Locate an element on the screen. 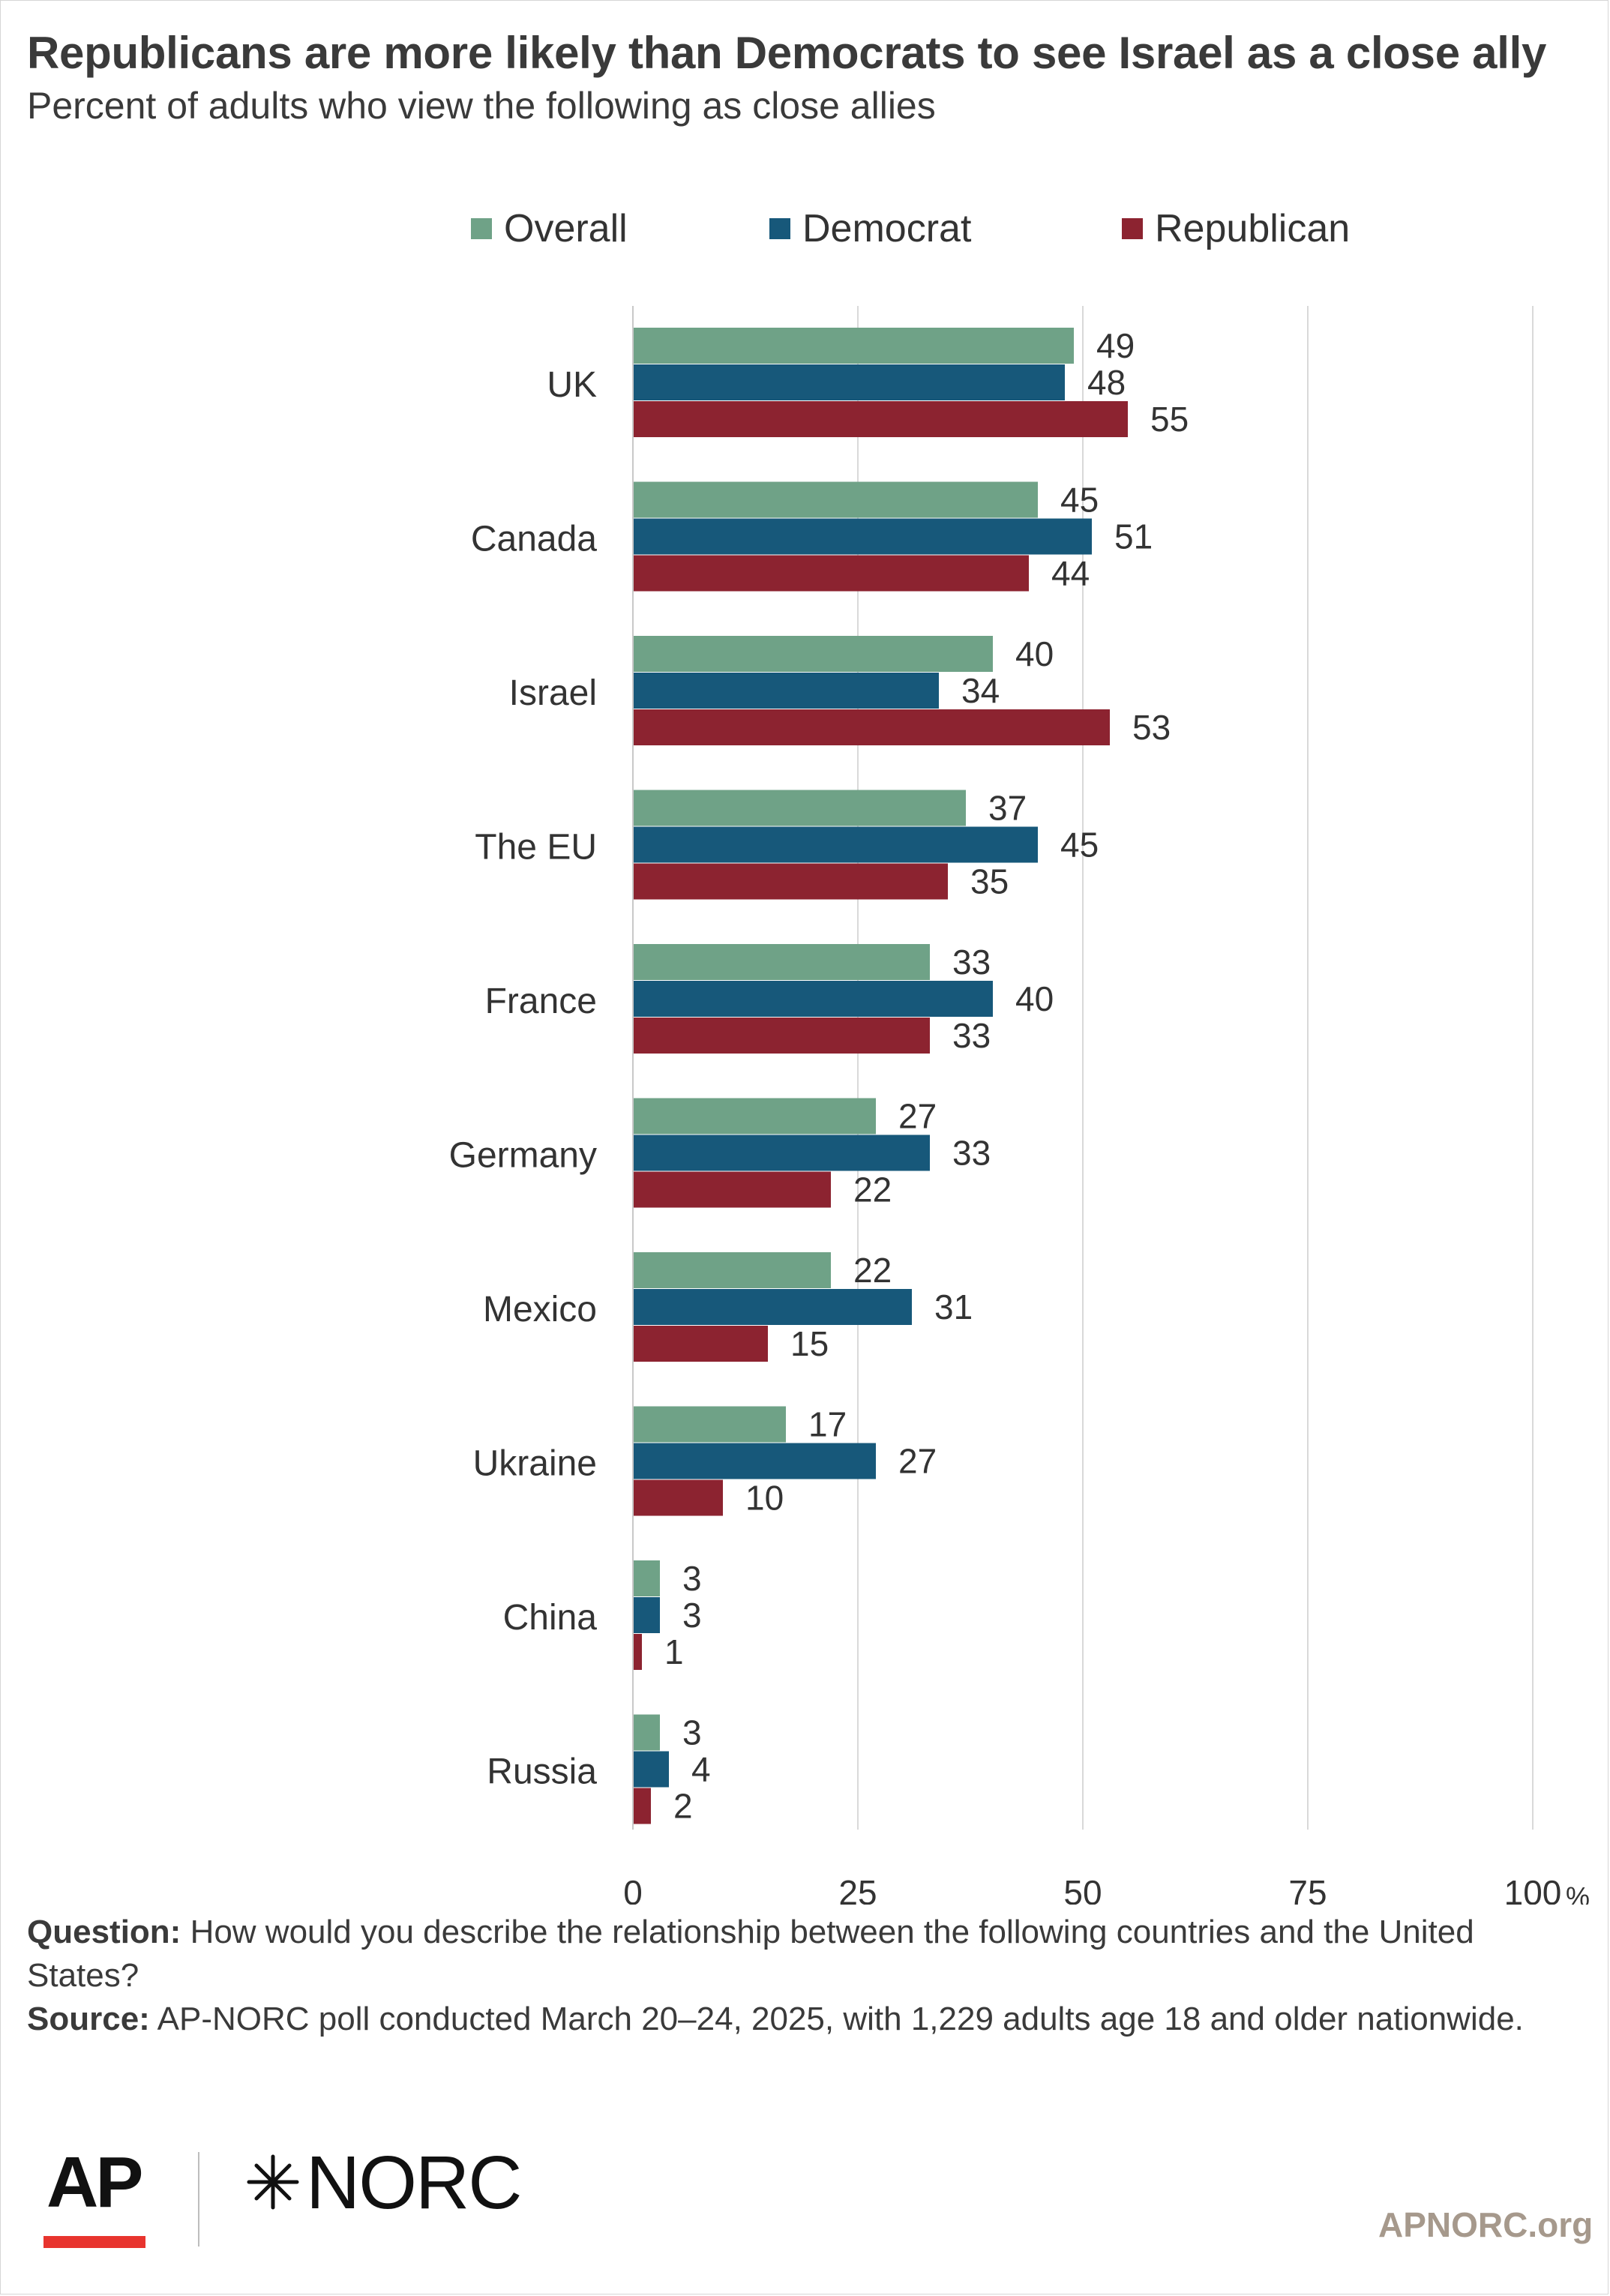 This screenshot has width=1610, height=2296. legend-swatch-republican is located at coordinates (1132, 228).